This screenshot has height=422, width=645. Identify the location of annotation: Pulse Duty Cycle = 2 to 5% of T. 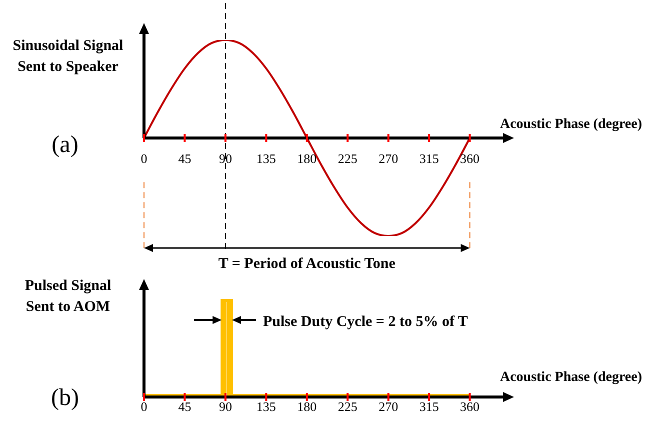
(365, 322).